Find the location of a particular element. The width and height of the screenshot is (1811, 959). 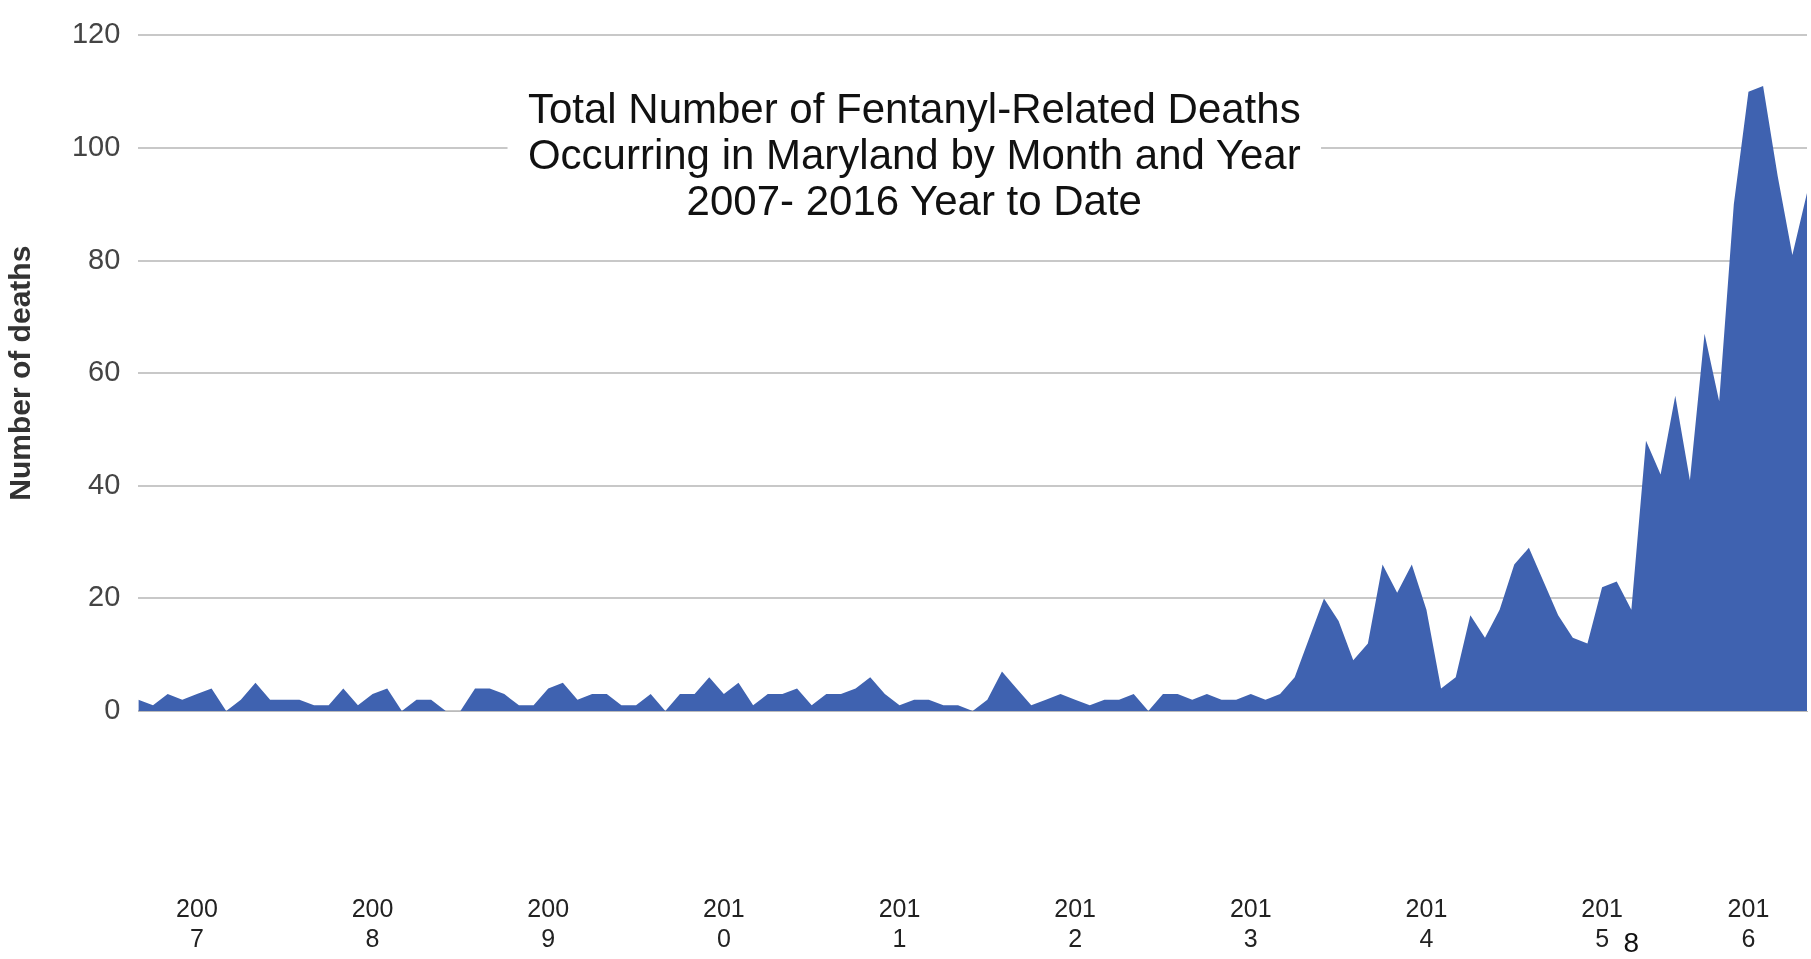

x-tick-label: 2009 is located at coordinates (548, 922).